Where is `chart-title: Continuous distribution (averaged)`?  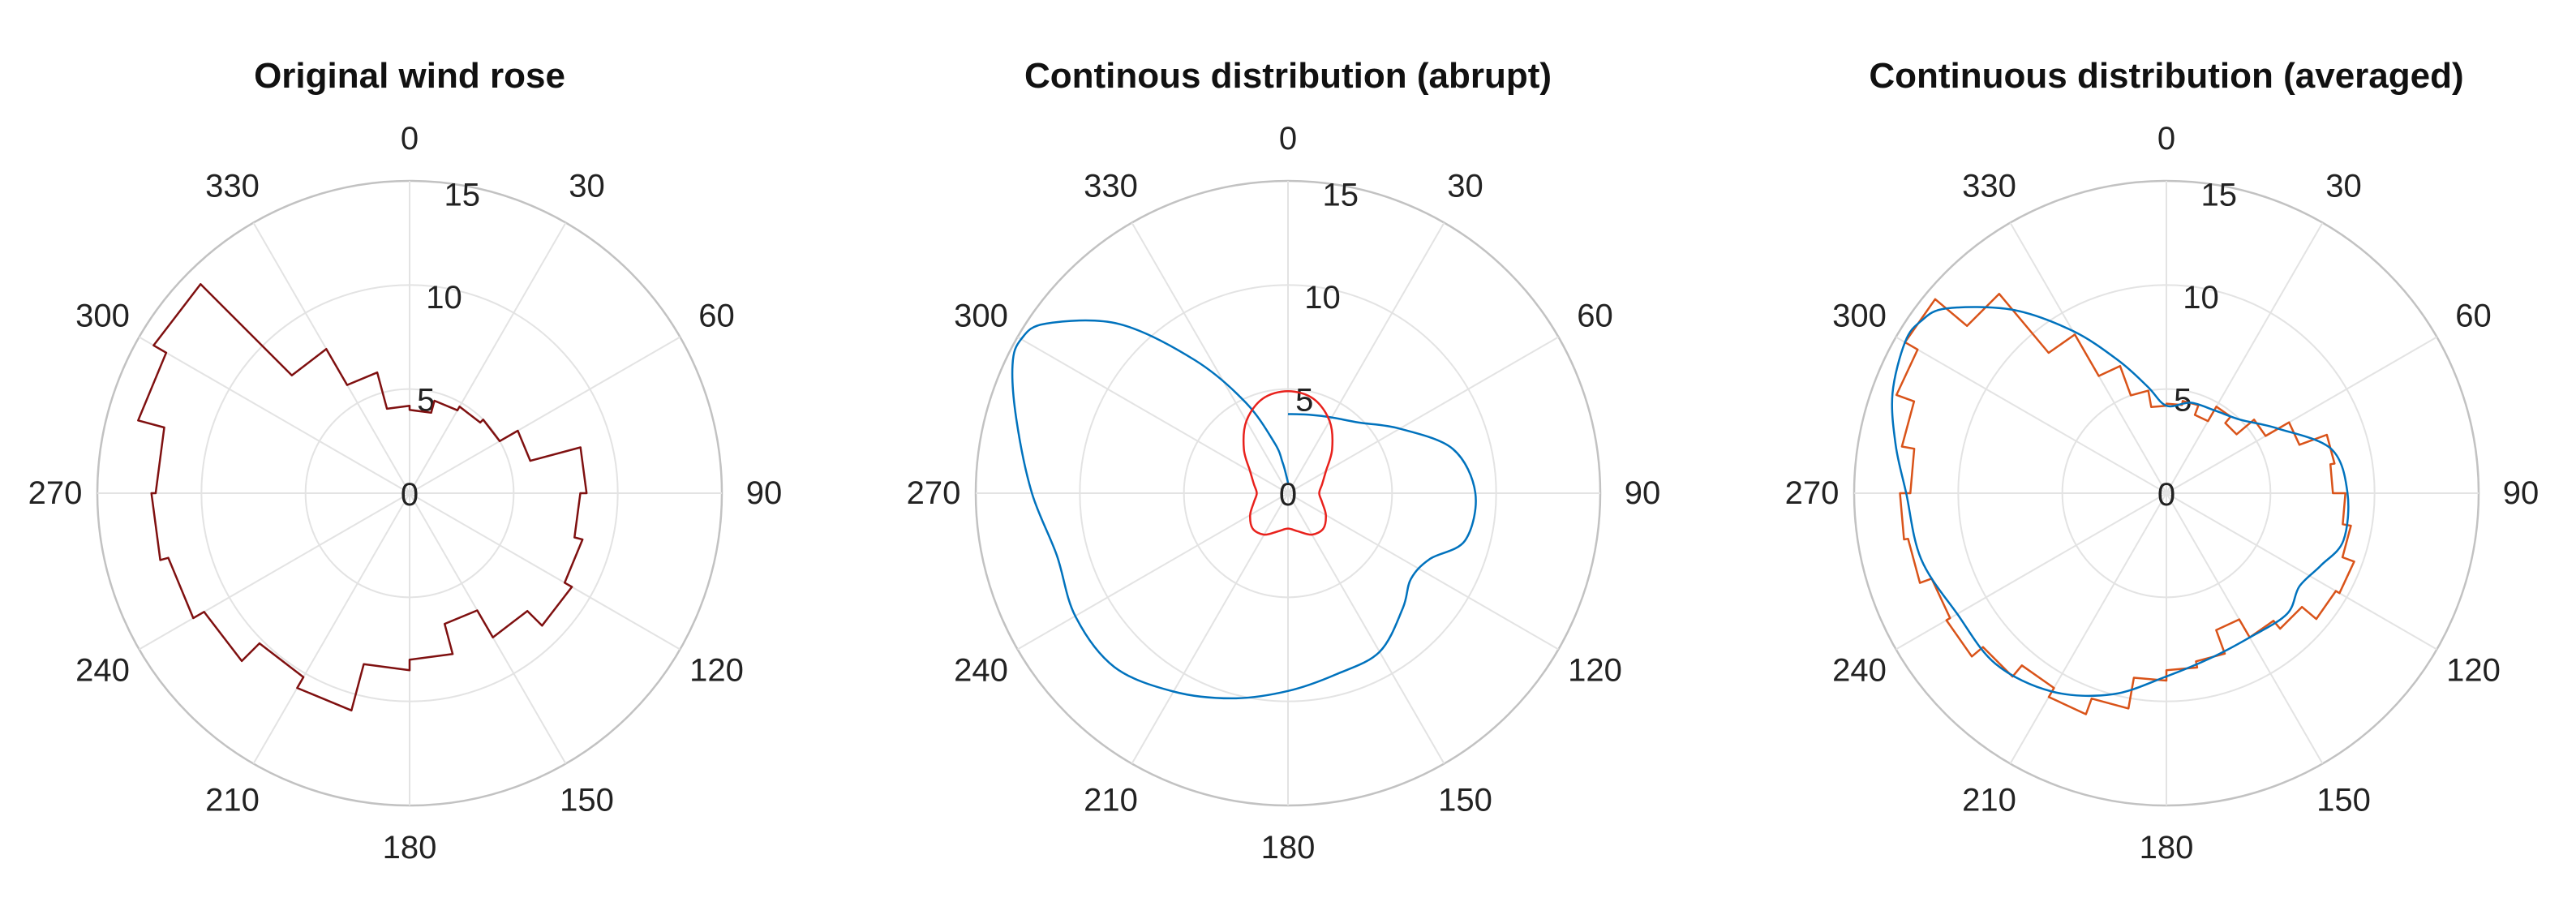 chart-title: Continuous distribution (averaged) is located at coordinates (2166, 76).